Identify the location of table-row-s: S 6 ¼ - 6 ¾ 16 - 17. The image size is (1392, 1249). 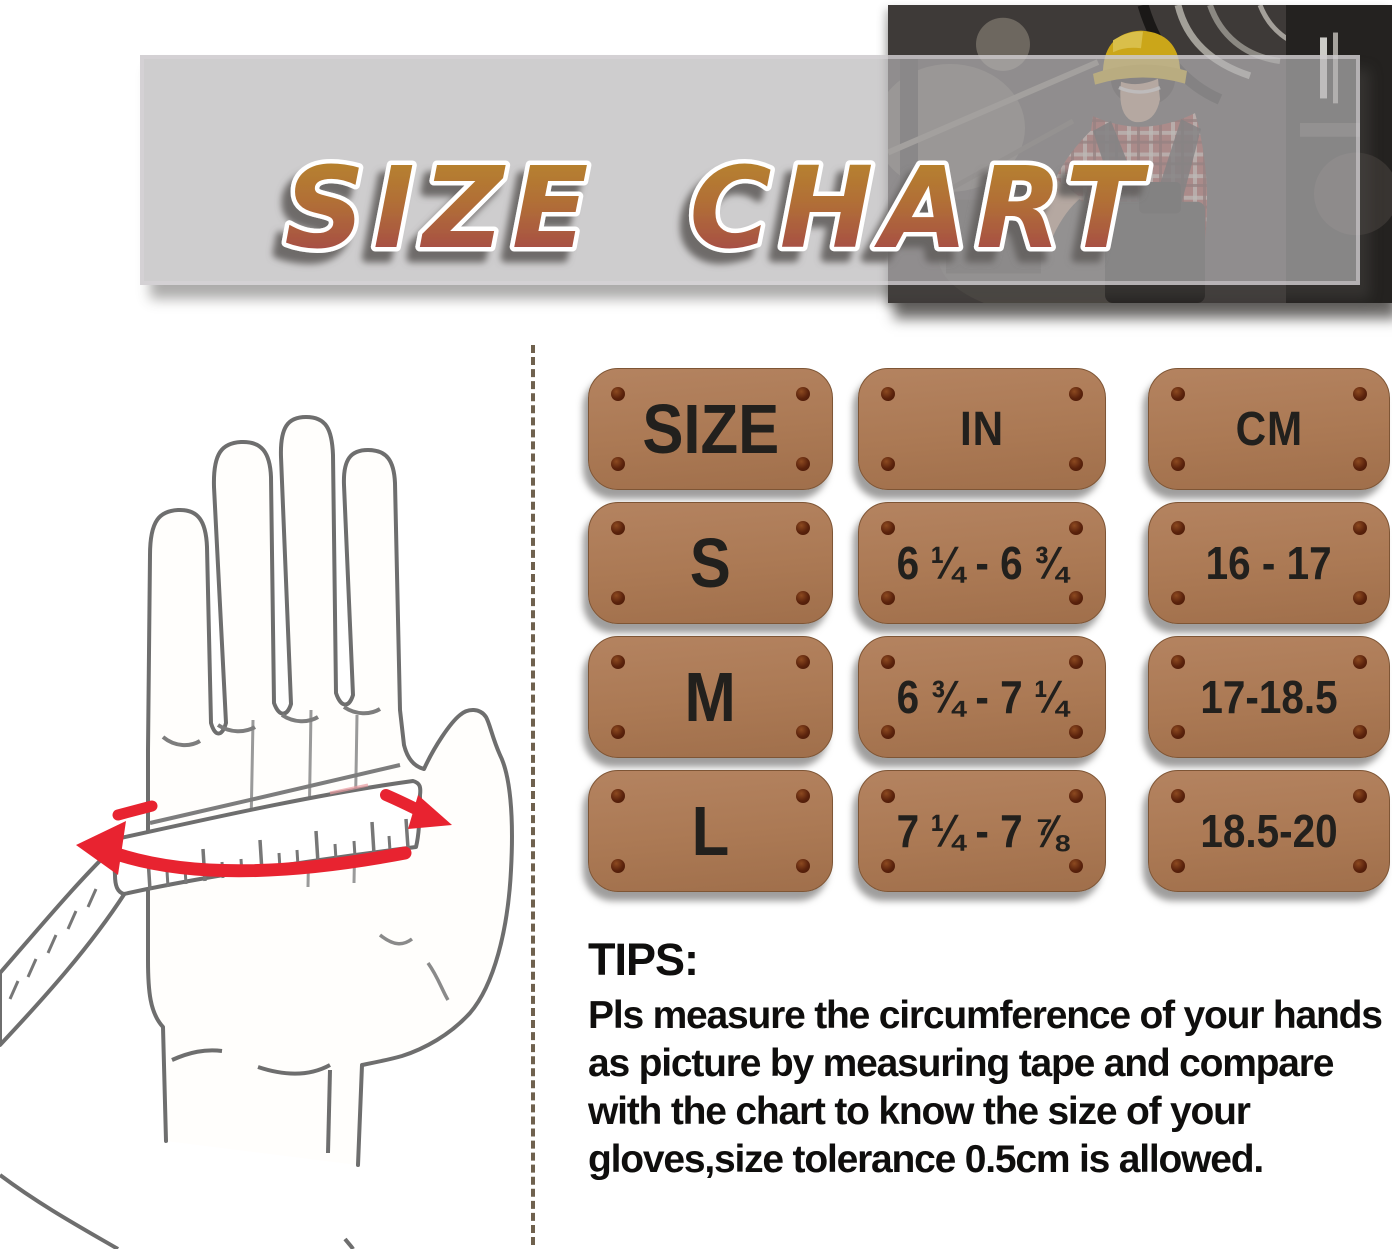
(989, 563).